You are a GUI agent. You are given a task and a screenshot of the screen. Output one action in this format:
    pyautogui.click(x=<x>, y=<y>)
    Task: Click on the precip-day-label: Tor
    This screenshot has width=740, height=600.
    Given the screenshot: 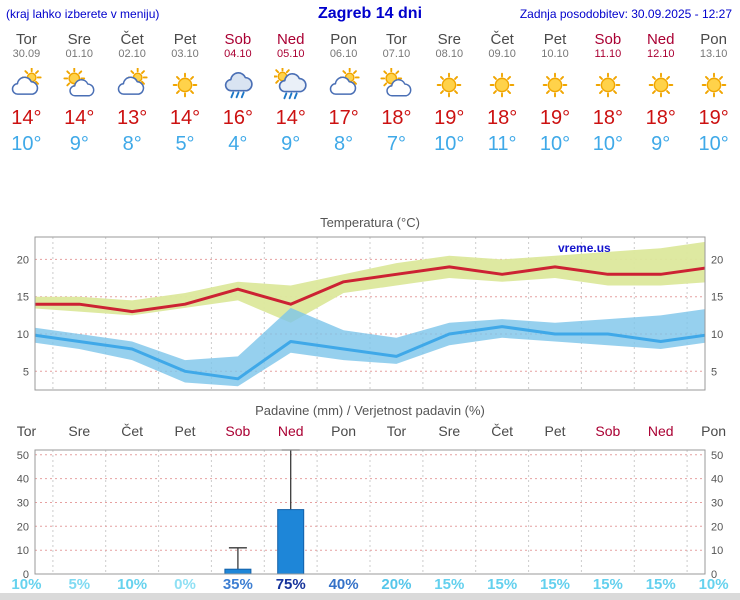 What is the action you would take?
    pyautogui.click(x=26, y=431)
    